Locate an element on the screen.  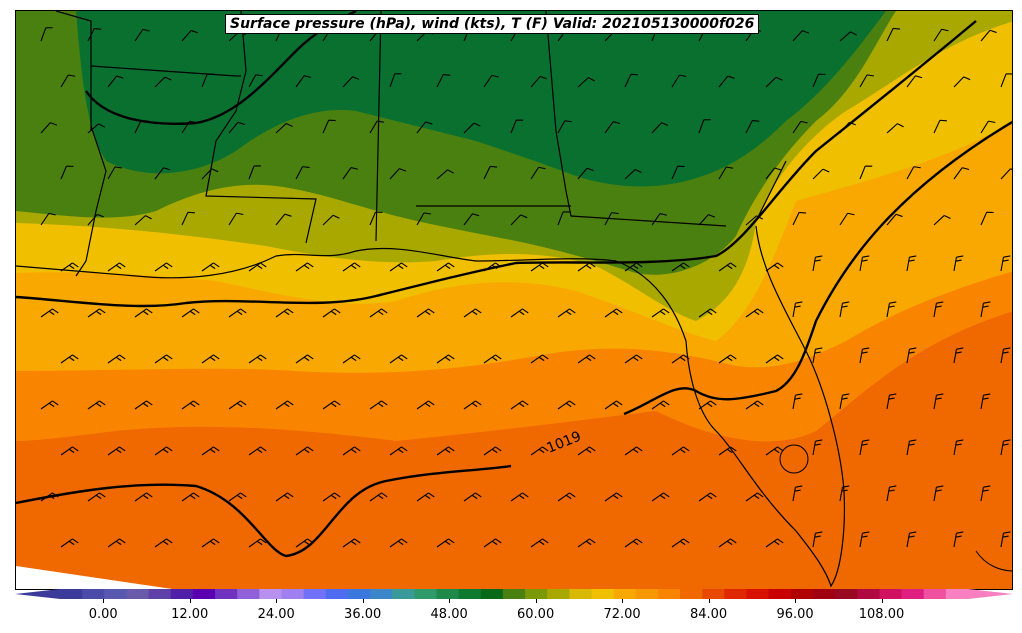
no-data-corner is located at coordinates (94, 577).